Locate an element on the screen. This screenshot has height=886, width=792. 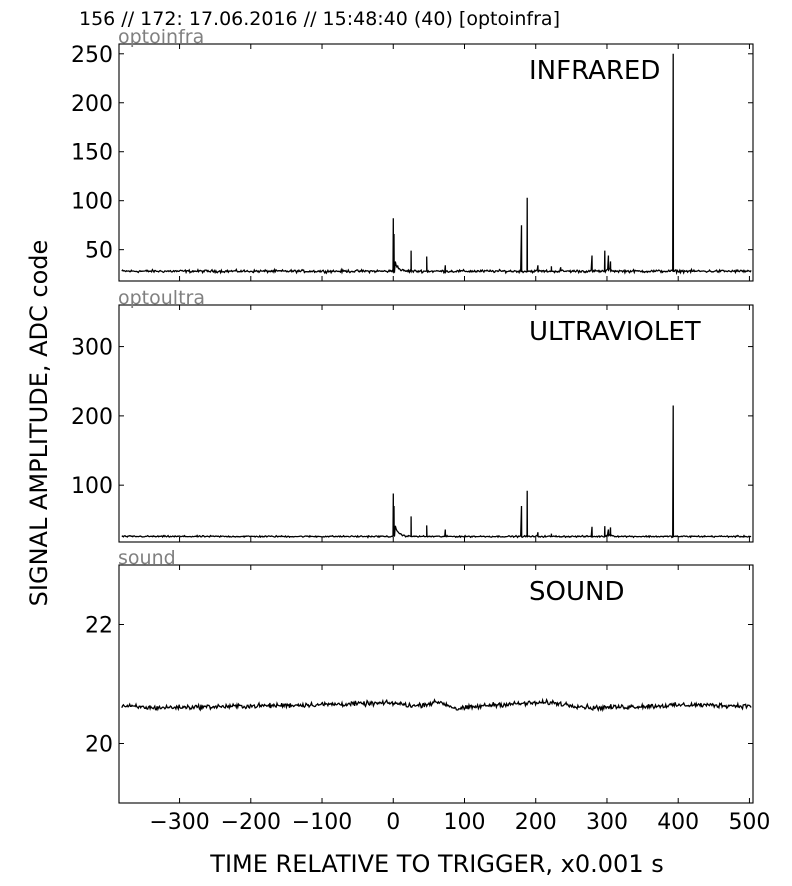
y-tick-label: 50 is located at coordinates (99, 251).